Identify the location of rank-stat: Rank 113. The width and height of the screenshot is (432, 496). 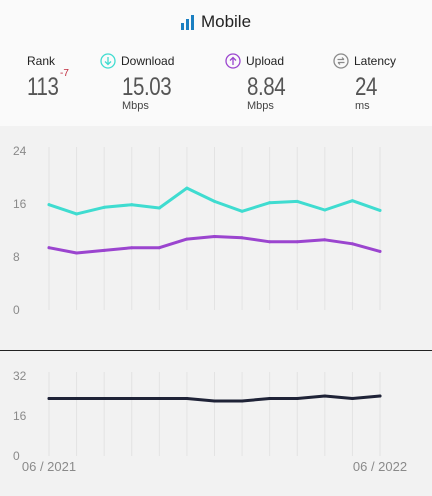
(46, 77).